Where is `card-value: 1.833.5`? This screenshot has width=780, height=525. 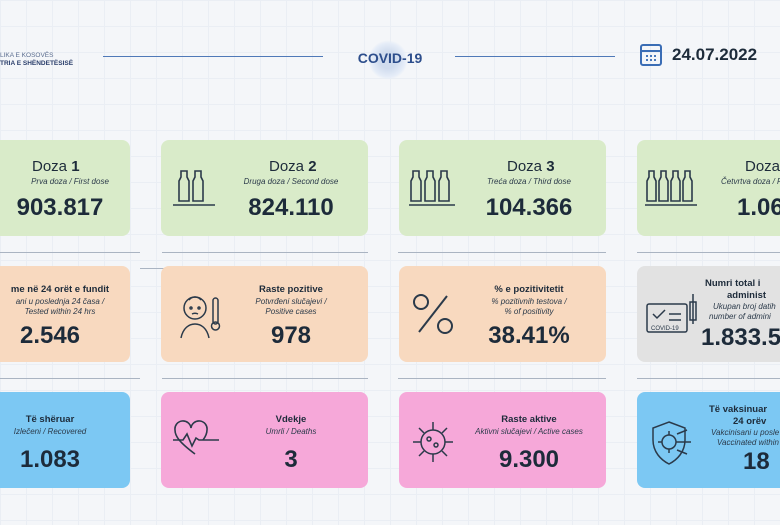 card-value: 1.833.5 is located at coordinates (740, 337).